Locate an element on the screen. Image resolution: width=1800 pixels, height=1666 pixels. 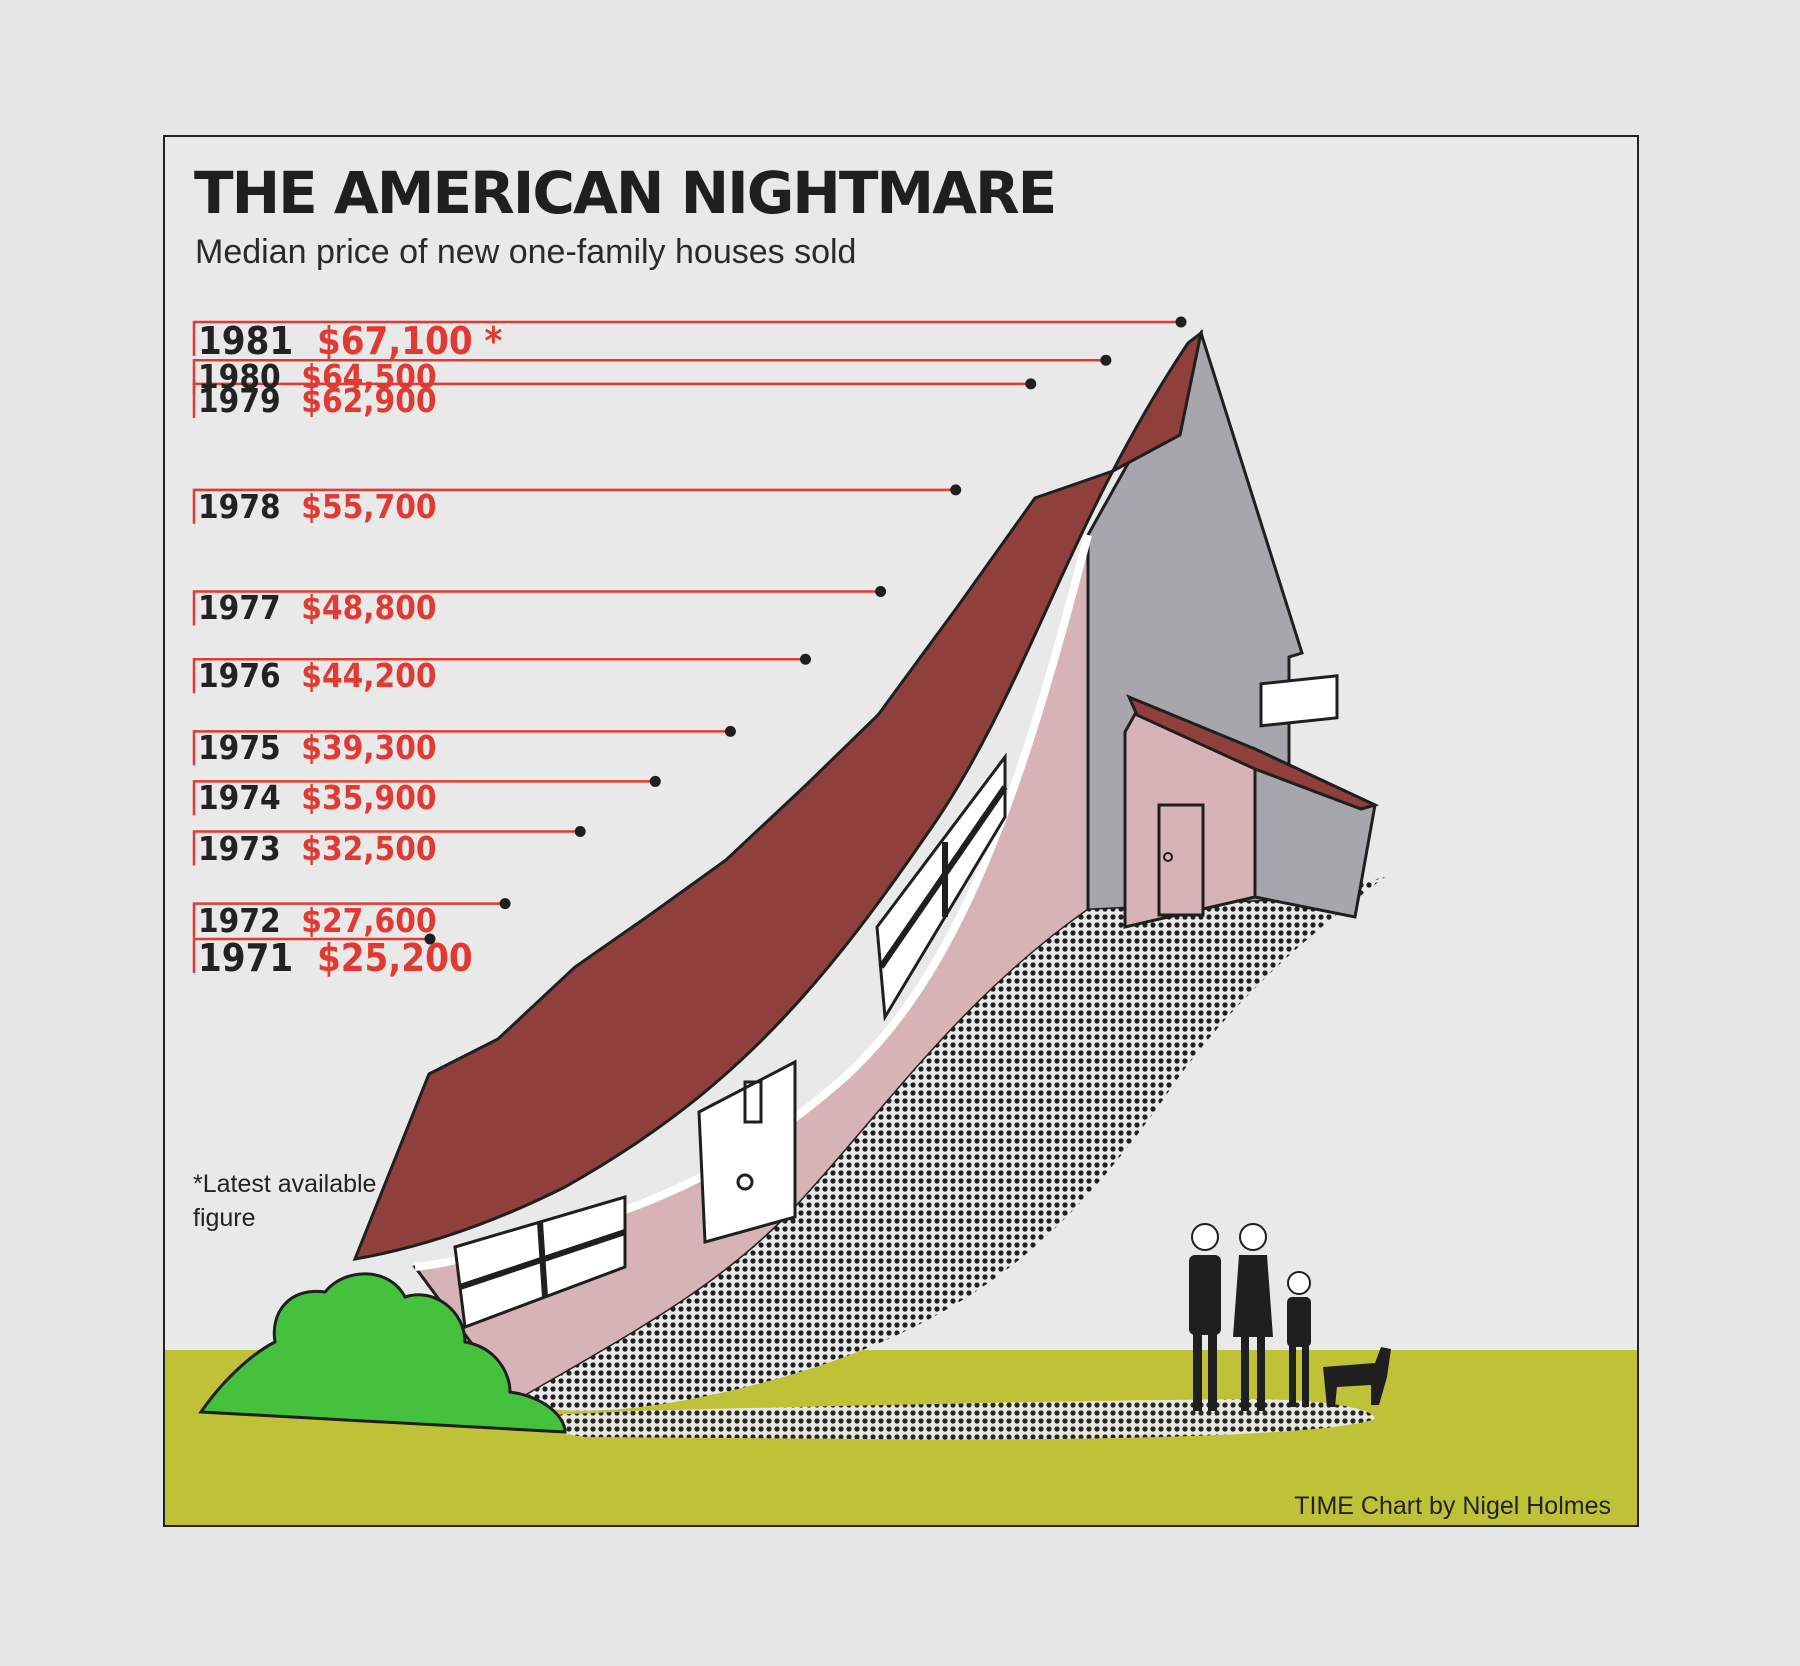
chart-title: THE AMERICAN NIGHTMARE is located at coordinates (625, 193).